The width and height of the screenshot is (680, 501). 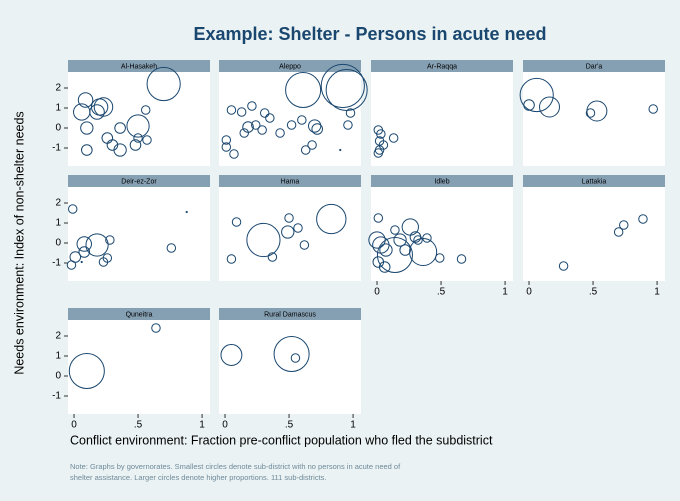 I want to click on panel-title: Deir-ez-Zor, so click(x=139, y=181).